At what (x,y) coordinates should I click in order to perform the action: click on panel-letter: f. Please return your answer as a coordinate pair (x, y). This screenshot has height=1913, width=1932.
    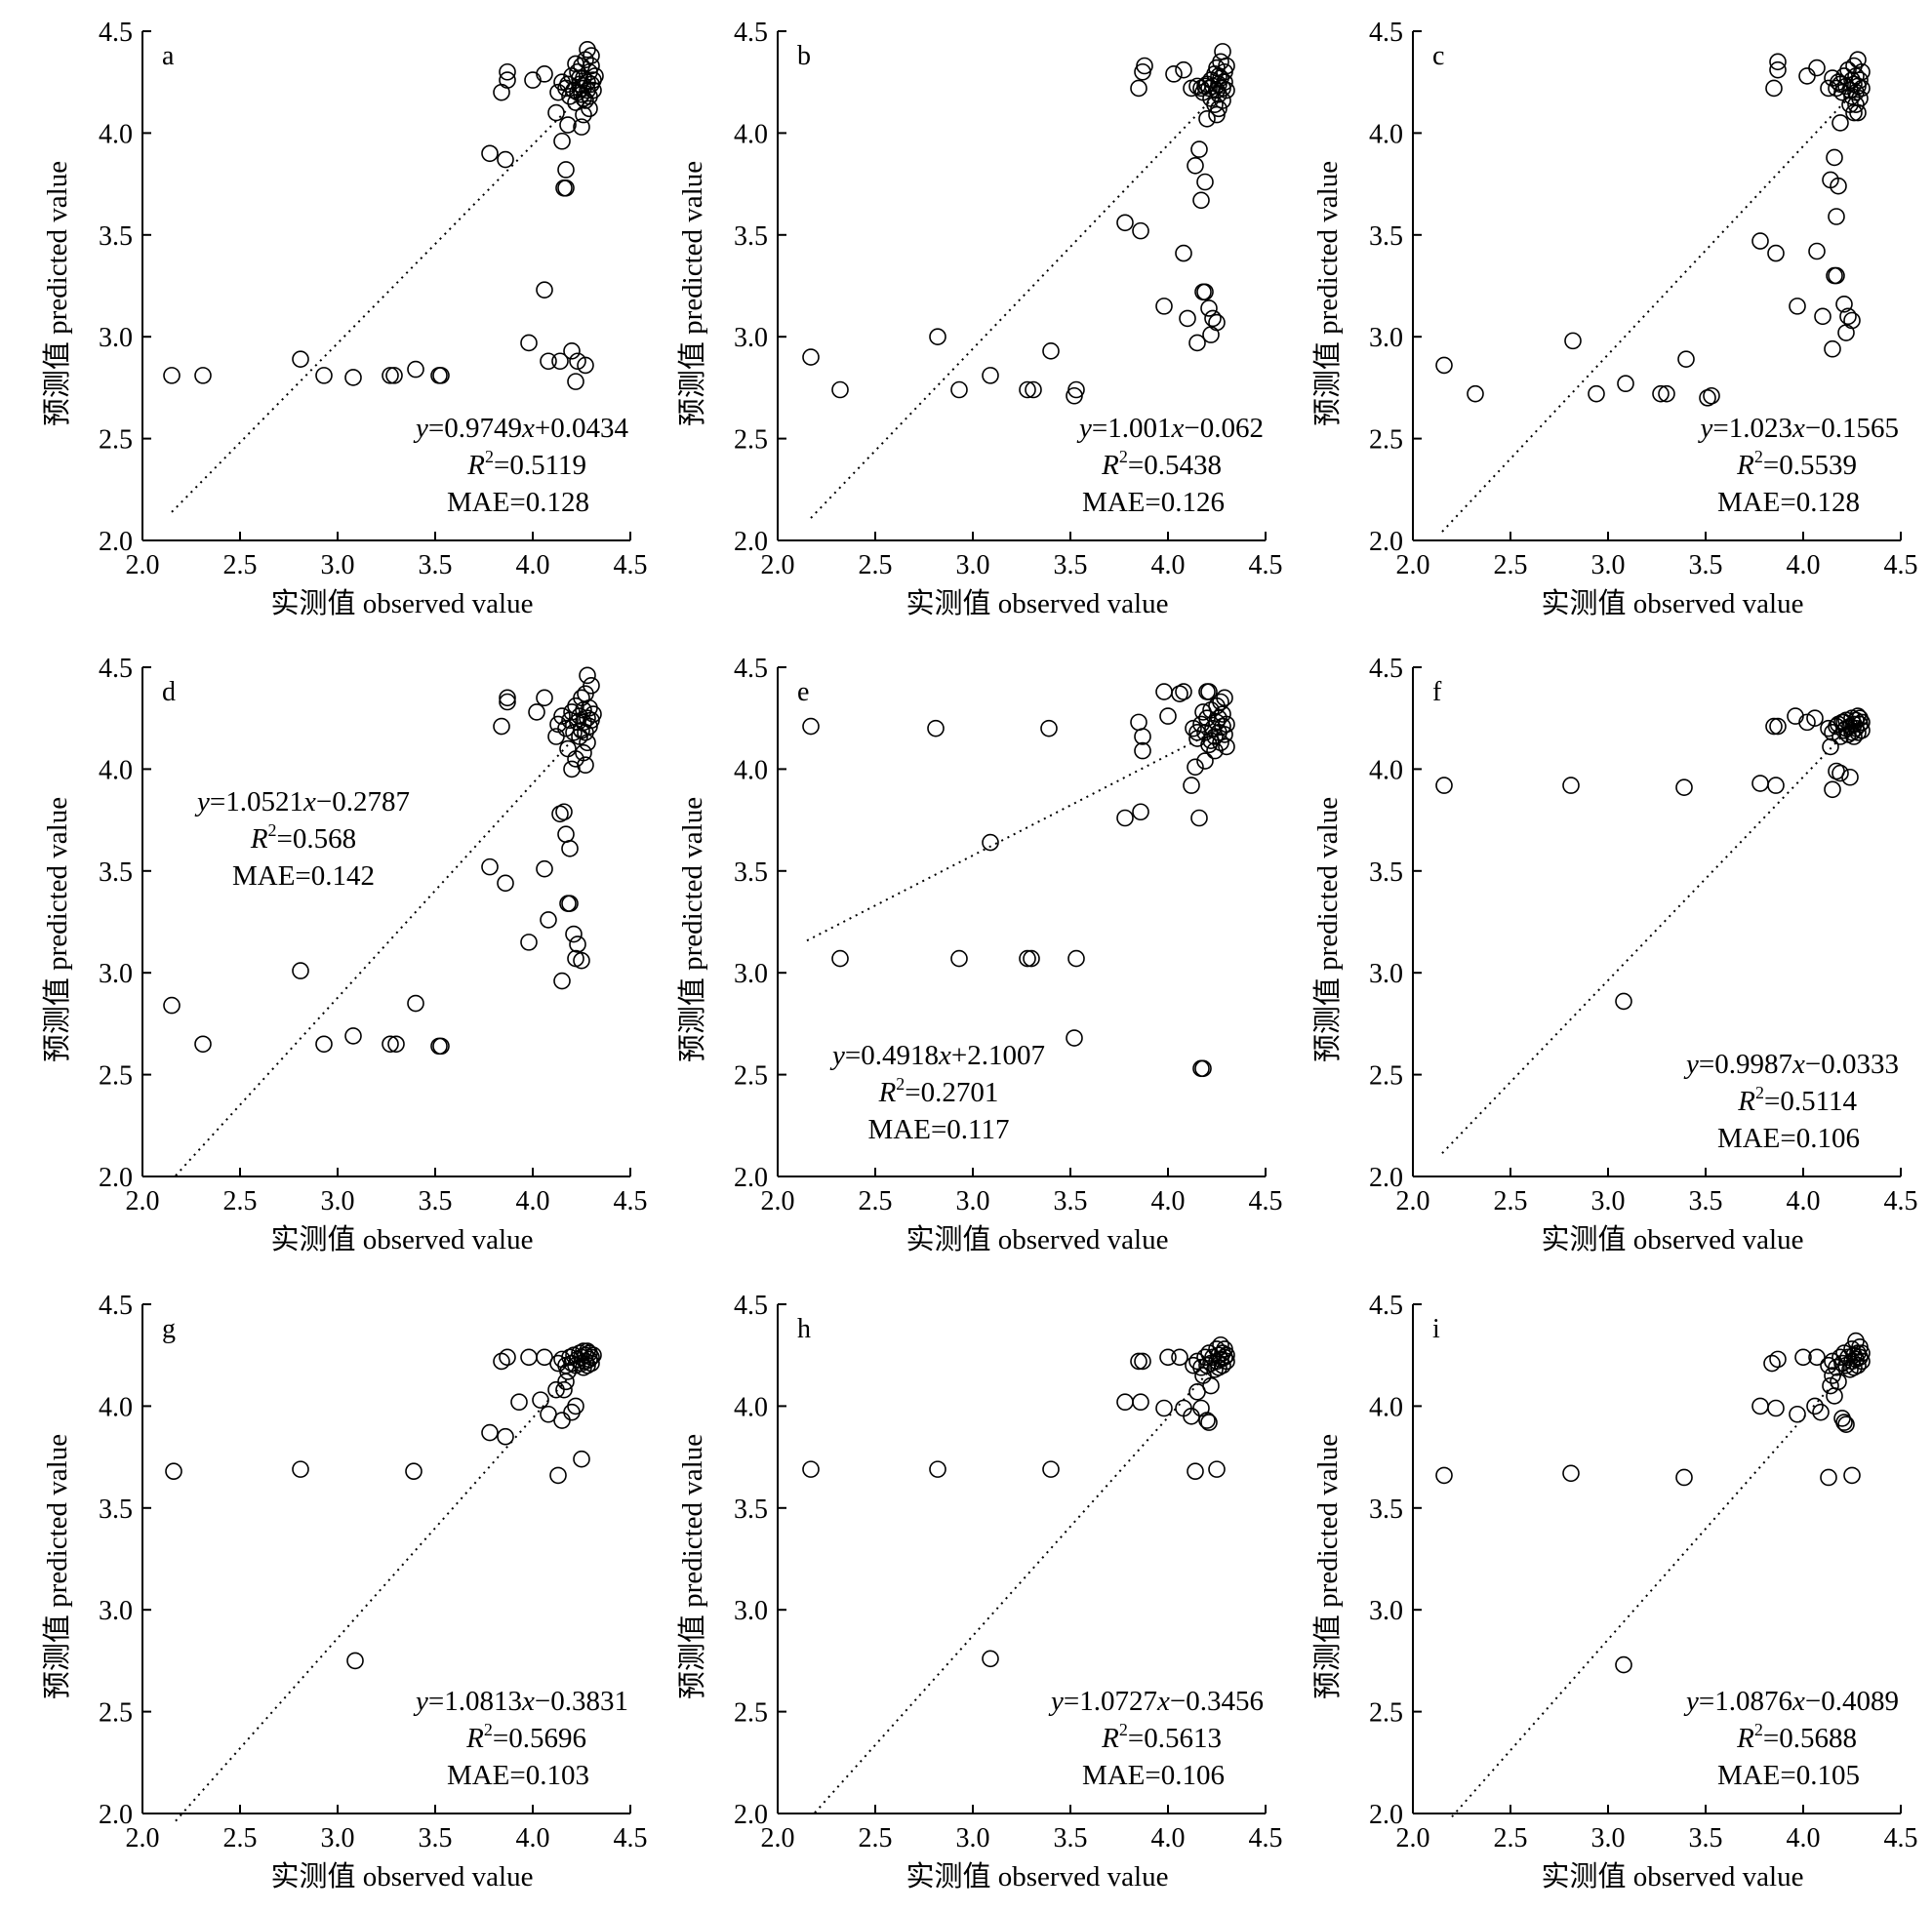
    Looking at the image, I should click on (1437, 692).